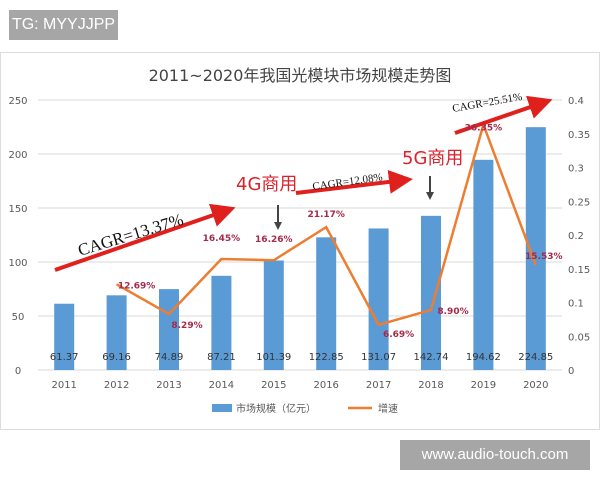  I want to click on x-tick-label: 2014, so click(221, 385).